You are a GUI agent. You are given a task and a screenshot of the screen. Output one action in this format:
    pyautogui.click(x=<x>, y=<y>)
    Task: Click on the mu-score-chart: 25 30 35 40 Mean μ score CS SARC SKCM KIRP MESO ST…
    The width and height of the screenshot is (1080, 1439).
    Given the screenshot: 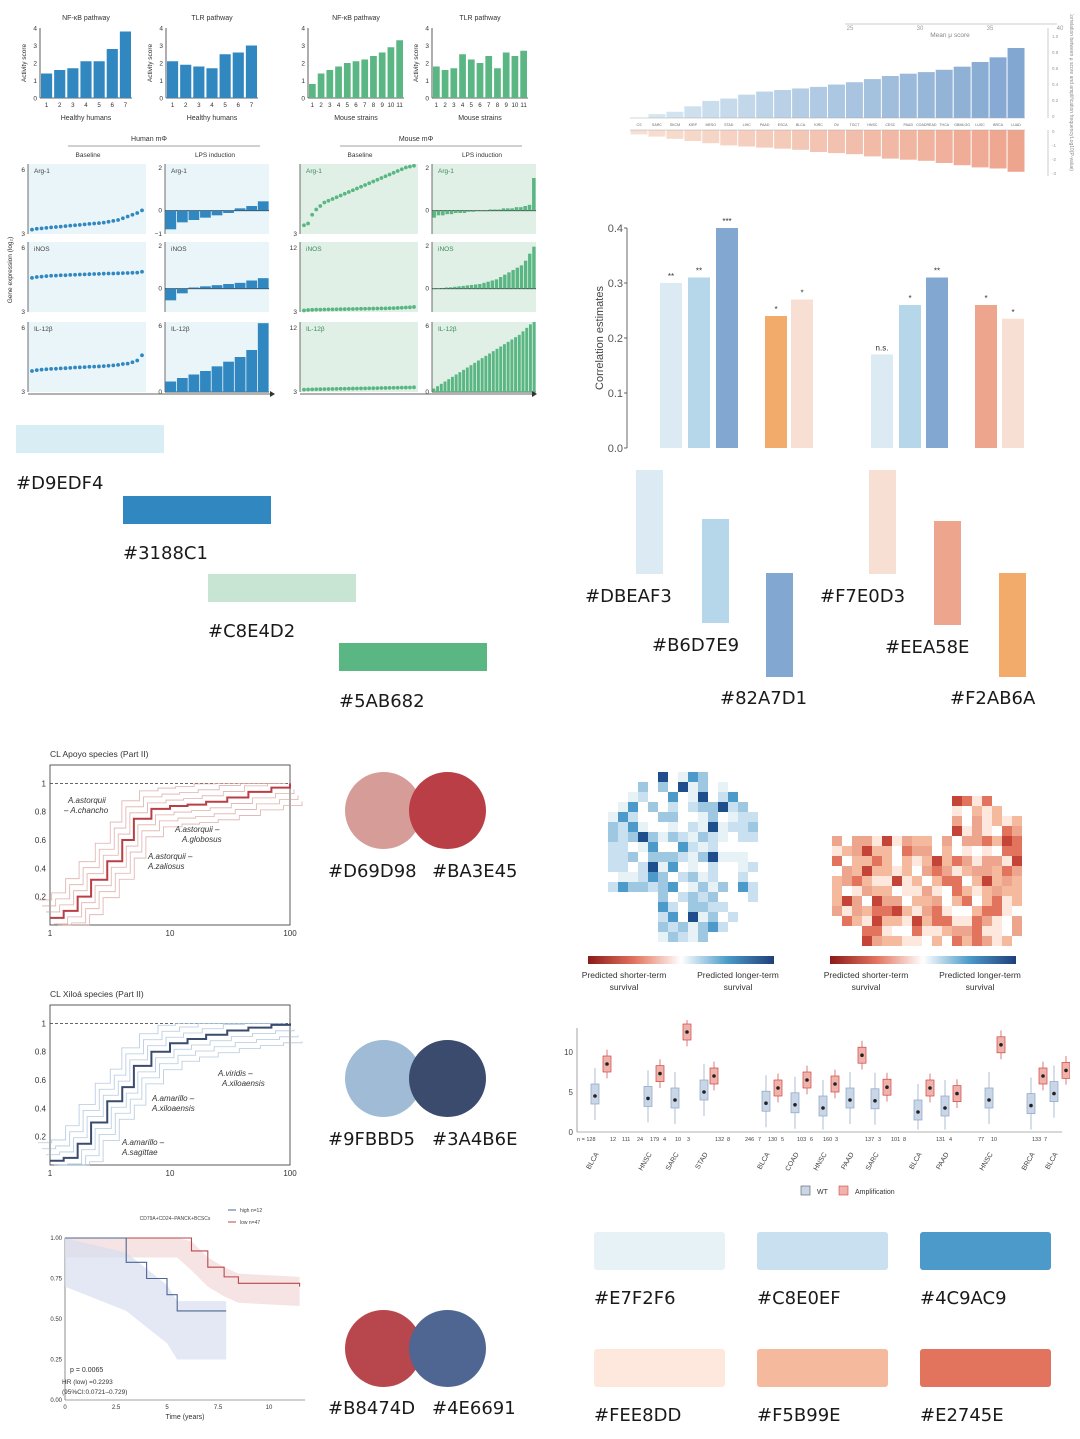 What is the action you would take?
    pyautogui.click(x=852, y=95)
    